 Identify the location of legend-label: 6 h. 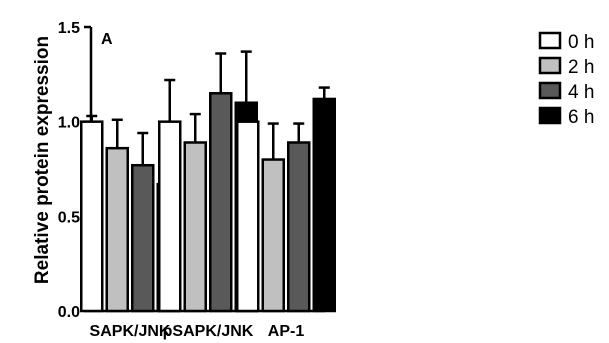
(581, 117).